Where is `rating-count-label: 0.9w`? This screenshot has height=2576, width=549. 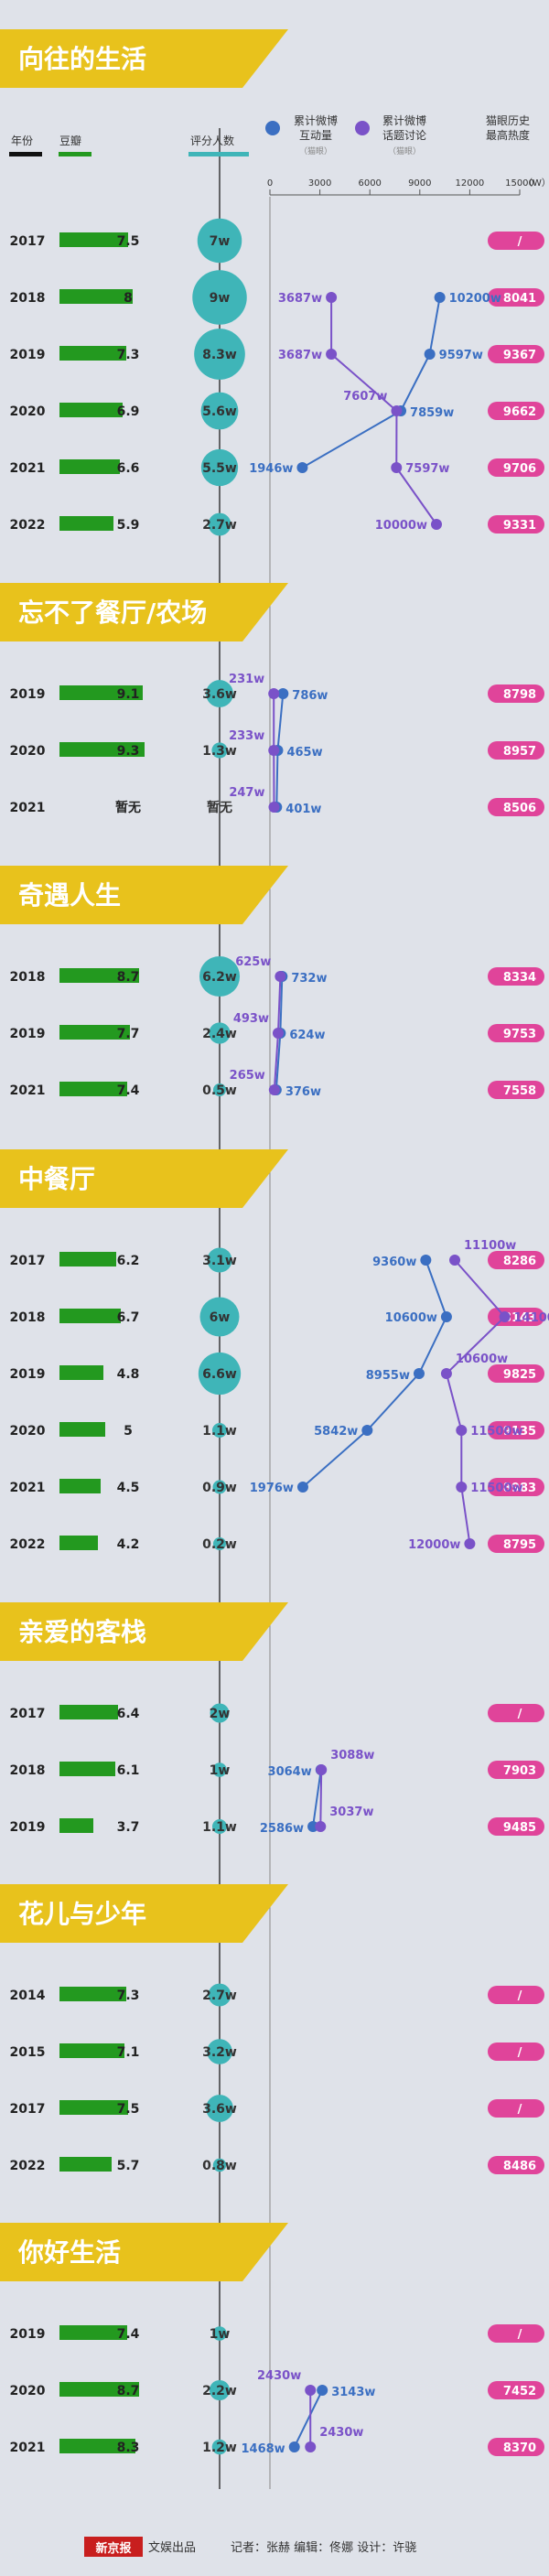
rating-count-label: 0.9w is located at coordinates (220, 1488).